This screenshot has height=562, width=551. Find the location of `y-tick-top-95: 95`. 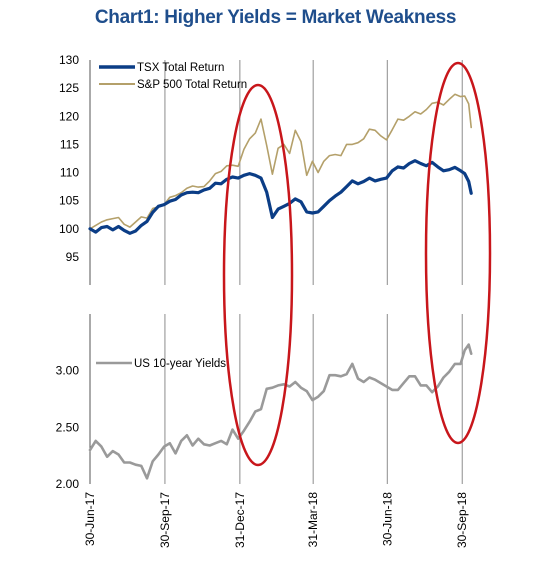

y-tick-top-95: 95 is located at coordinates (73, 257).